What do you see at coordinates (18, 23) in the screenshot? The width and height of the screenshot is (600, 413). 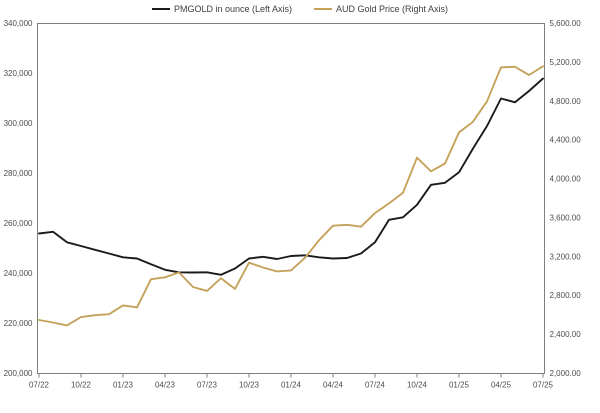 I see `left-axis-tick-label: 340,000` at bounding box center [18, 23].